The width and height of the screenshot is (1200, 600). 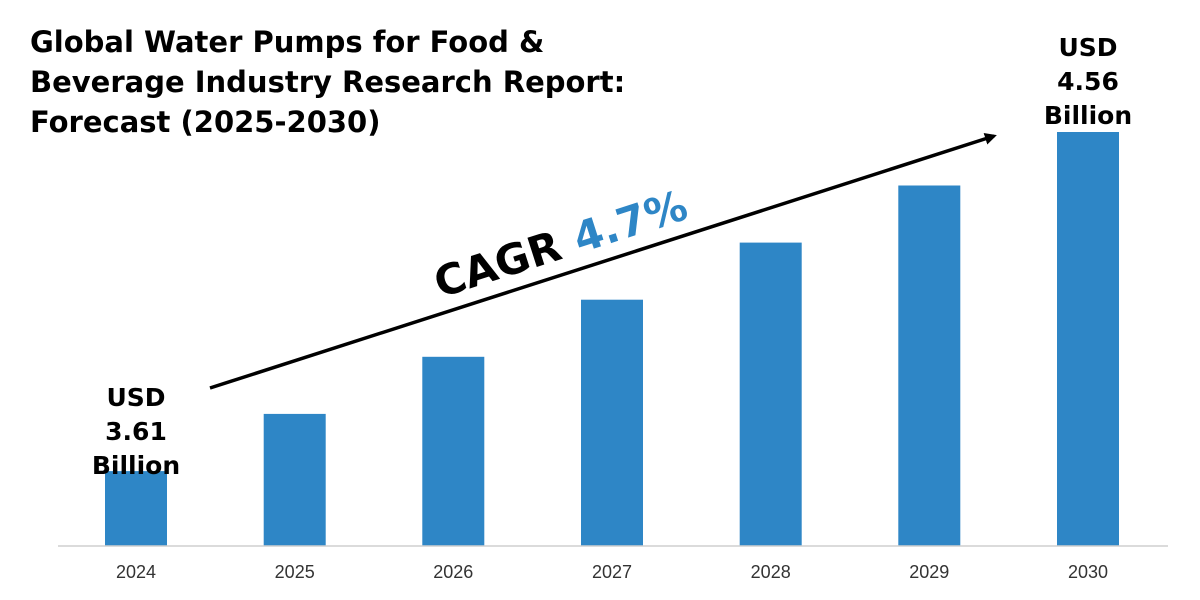 What do you see at coordinates (929, 572) in the screenshot?
I see `x-tick-label-2029: 2029` at bounding box center [929, 572].